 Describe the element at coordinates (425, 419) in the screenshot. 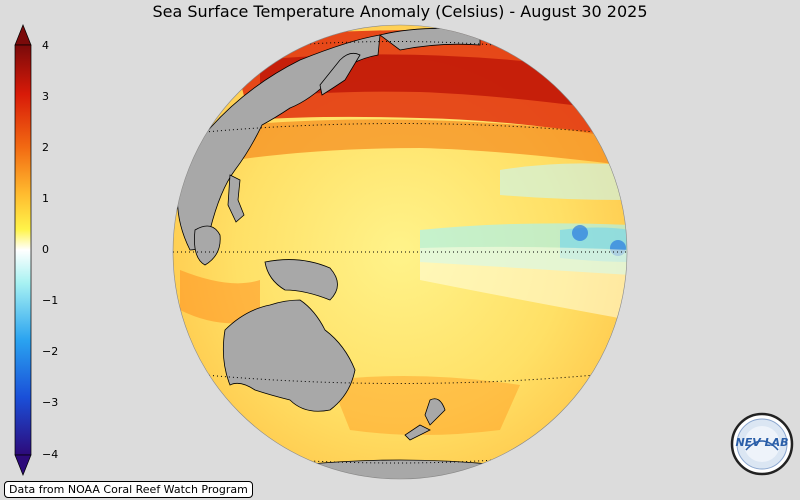

I see `land-new-zealand` at that location.